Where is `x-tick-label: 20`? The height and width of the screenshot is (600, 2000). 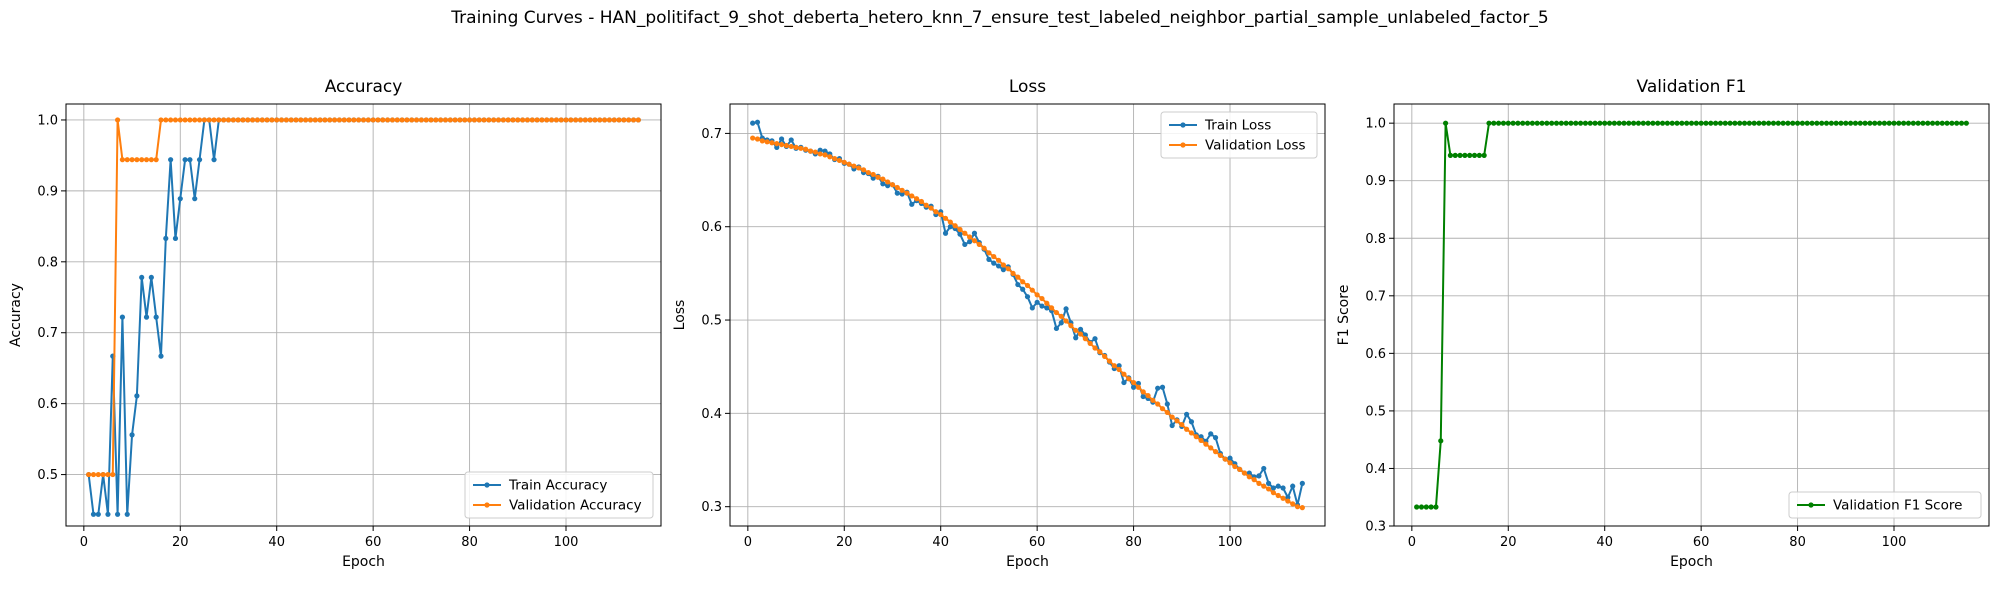 x-tick-label: 20 is located at coordinates (1508, 542).